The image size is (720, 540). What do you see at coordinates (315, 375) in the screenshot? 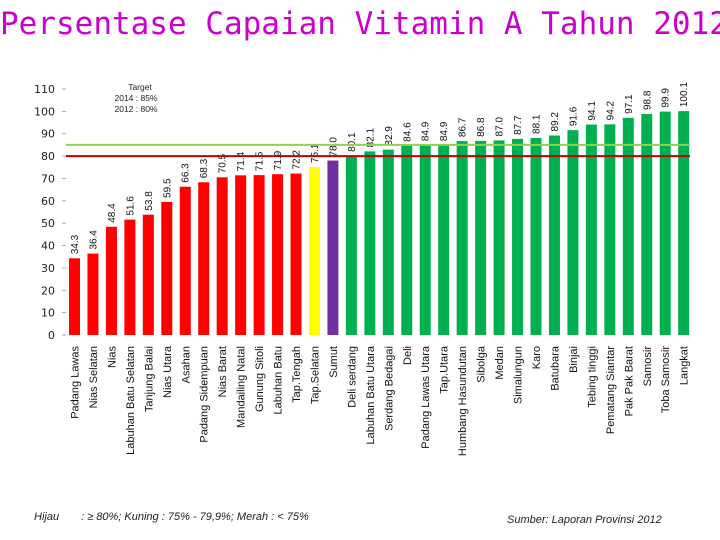
I see `category-label: Tap.Selatan` at bounding box center [315, 375].